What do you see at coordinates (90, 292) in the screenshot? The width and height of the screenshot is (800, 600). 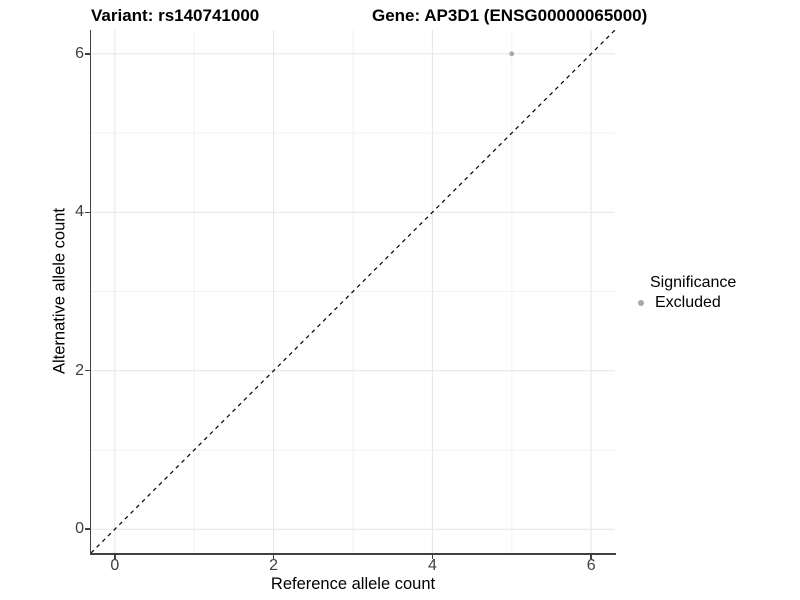 I see `y-axis-line` at bounding box center [90, 292].